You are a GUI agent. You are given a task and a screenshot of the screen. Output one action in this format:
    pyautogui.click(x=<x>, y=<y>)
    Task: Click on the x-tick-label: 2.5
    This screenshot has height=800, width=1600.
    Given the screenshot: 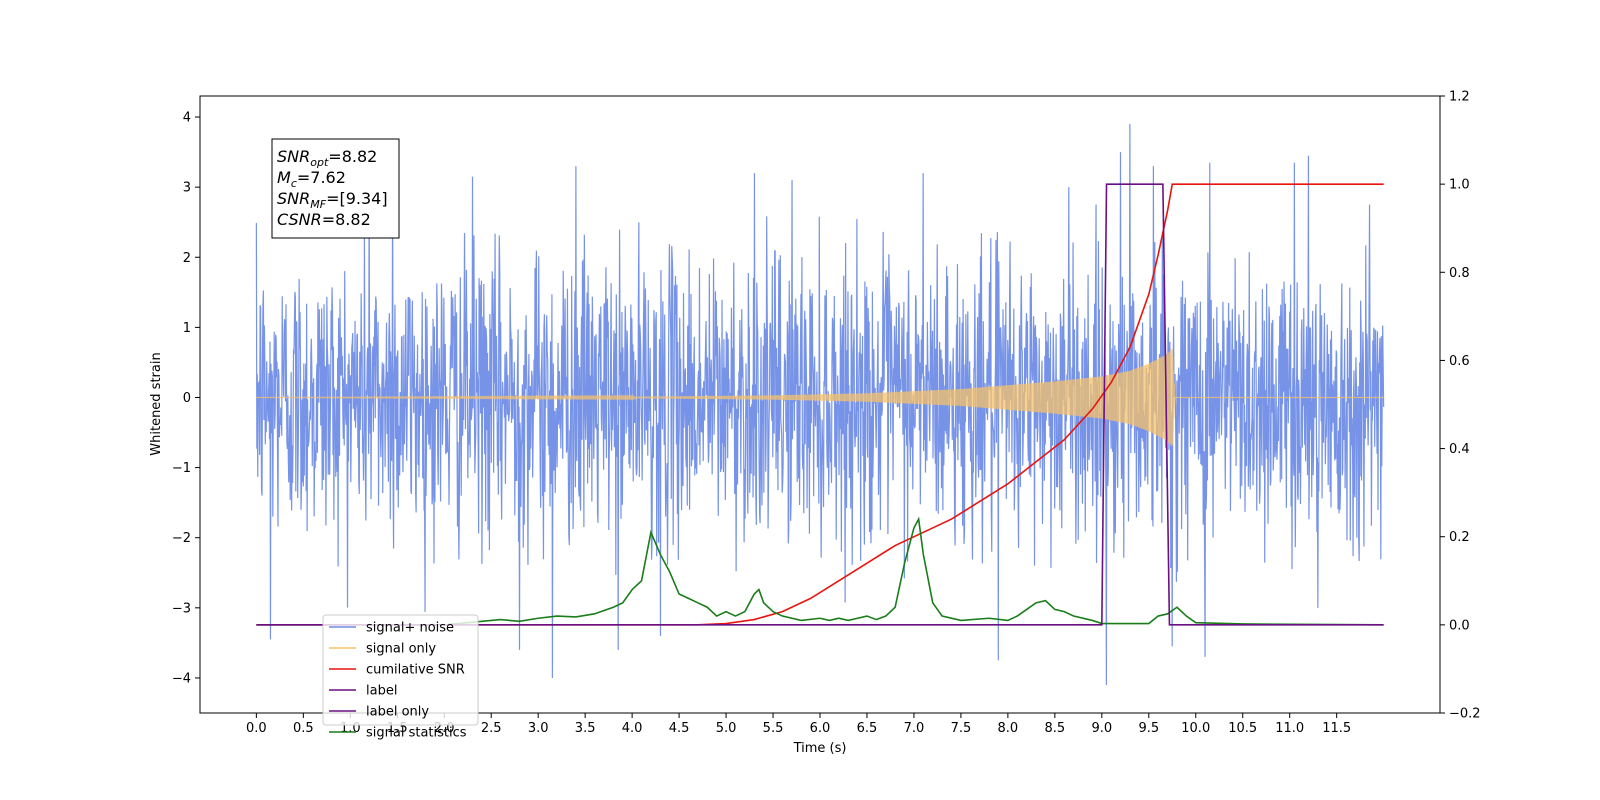 What is the action you would take?
    pyautogui.click(x=491, y=728)
    